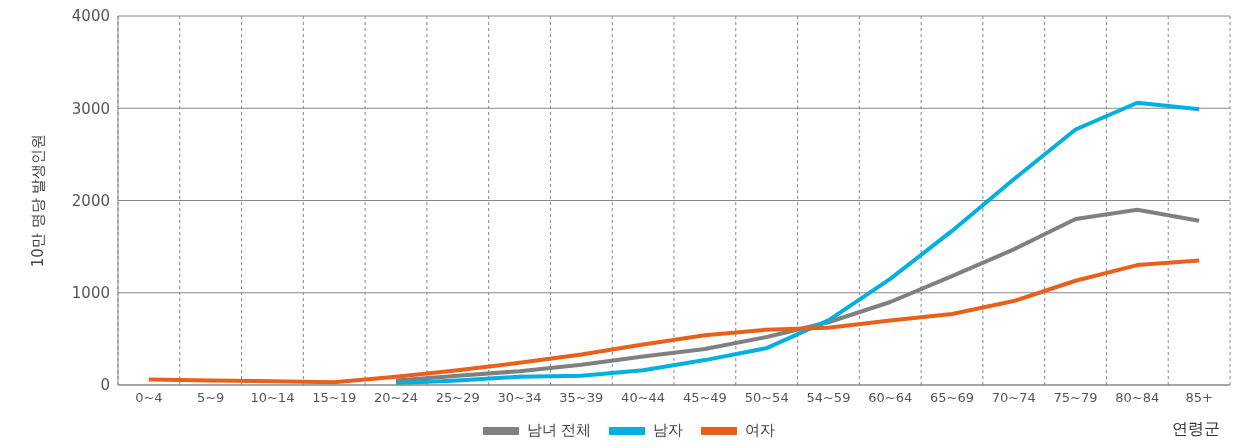  What do you see at coordinates (272, 398) in the screenshot?
I see `x-tick-label: 10~14` at bounding box center [272, 398].